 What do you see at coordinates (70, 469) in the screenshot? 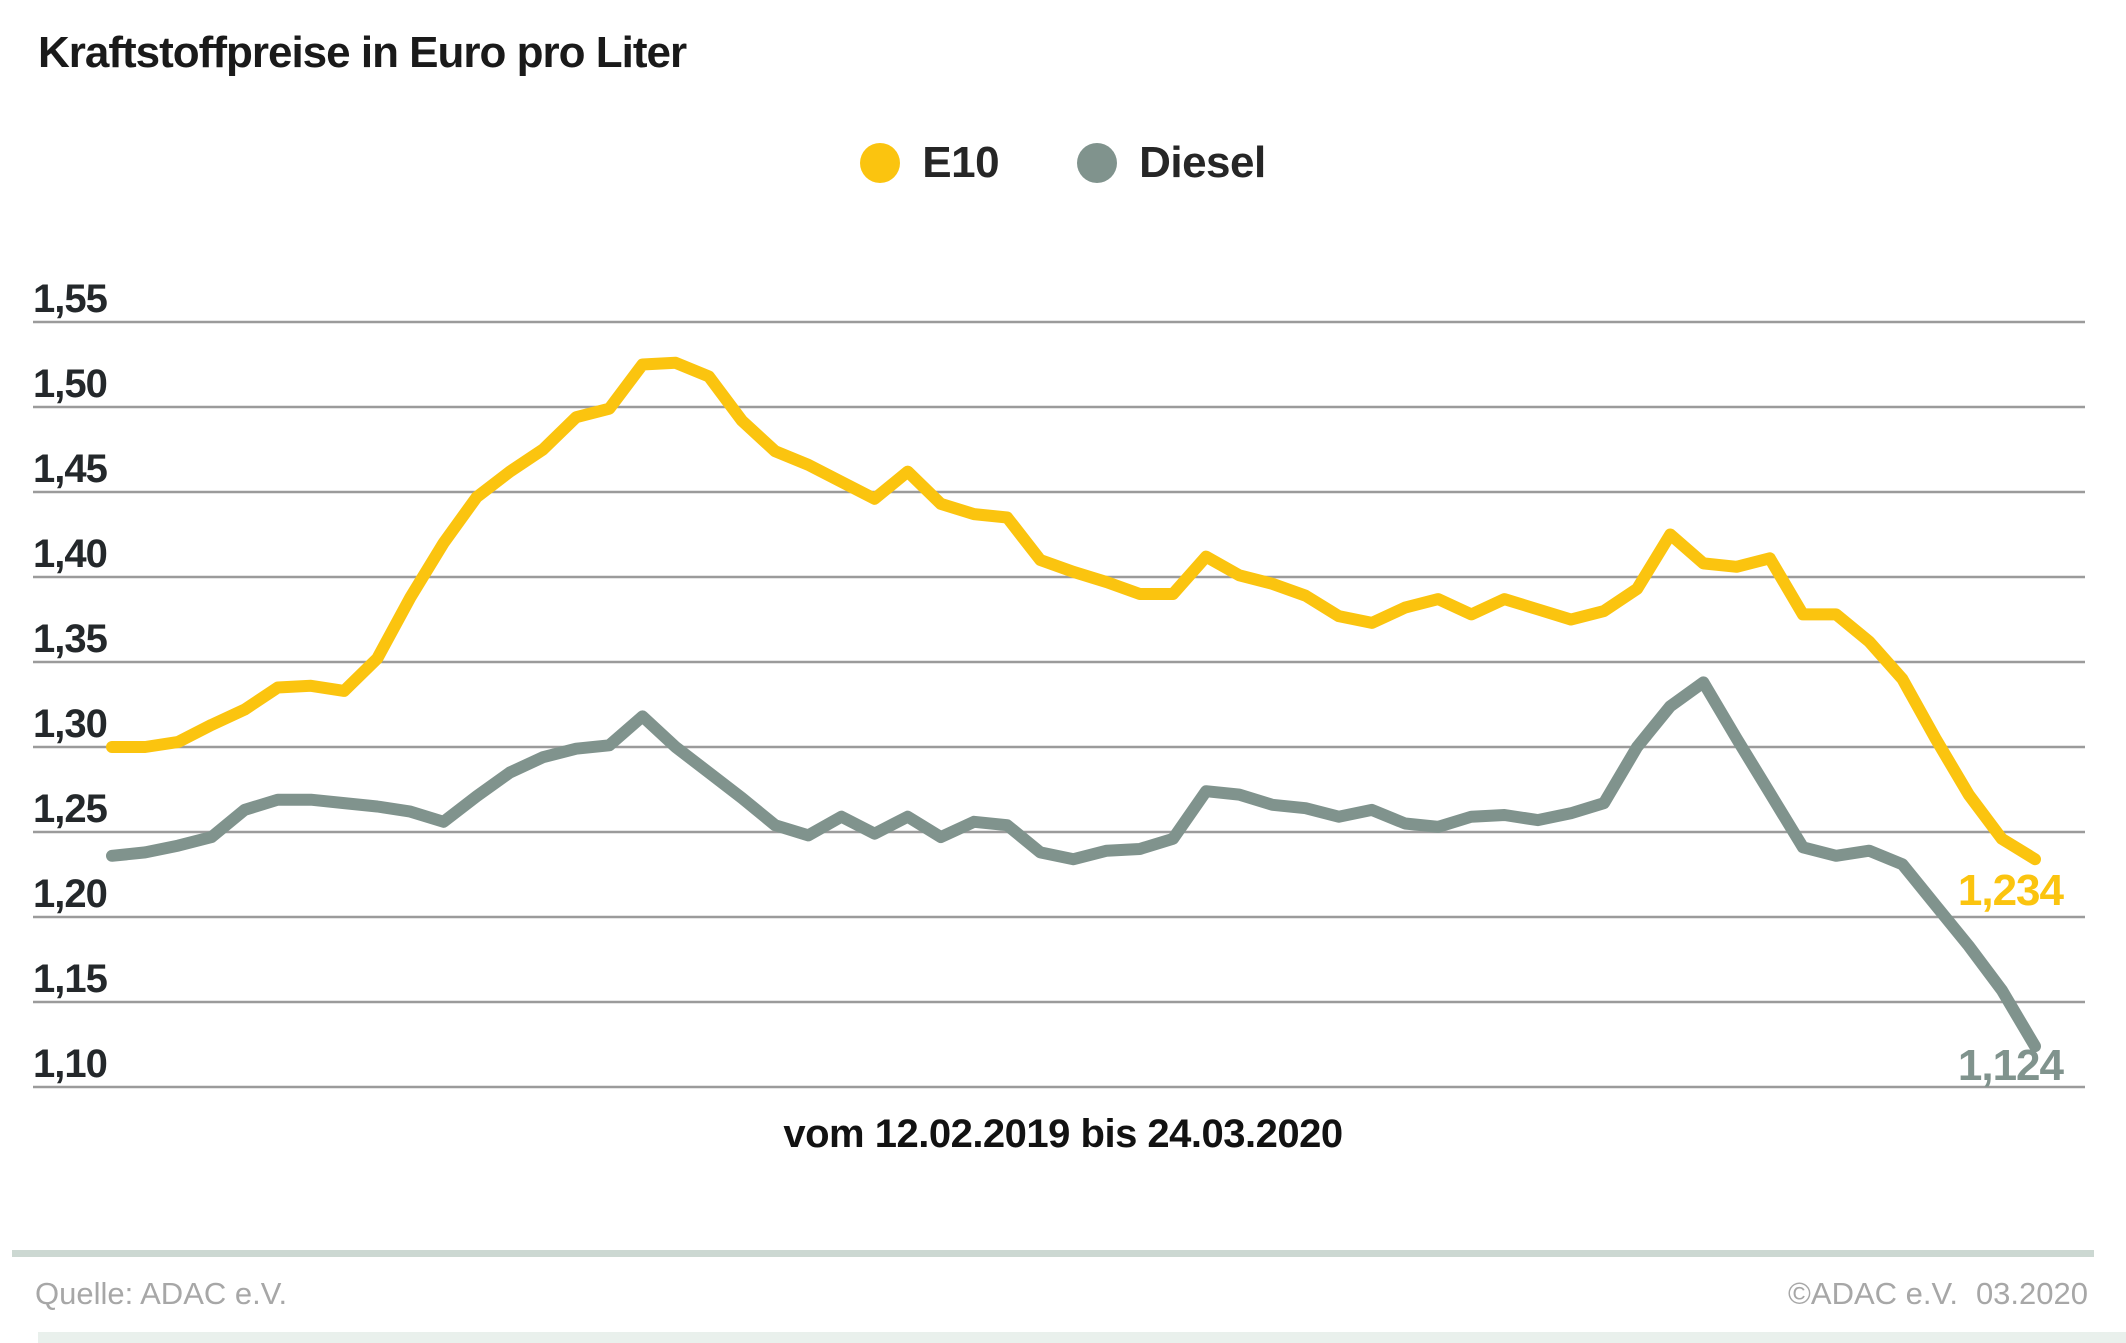
I see `y-tick-label: 1,45` at bounding box center [70, 469].